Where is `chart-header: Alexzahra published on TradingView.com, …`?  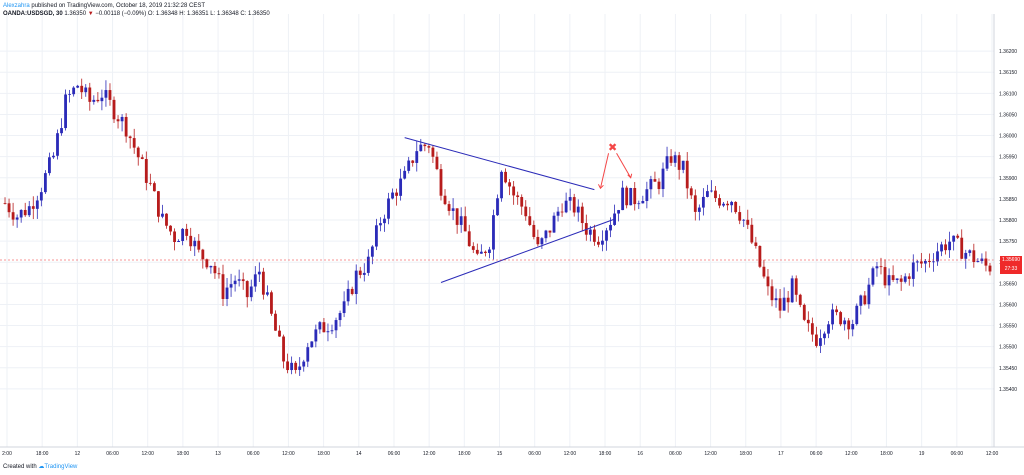 chart-header: Alexzahra published on TradingView.com, … is located at coordinates (136, 10).